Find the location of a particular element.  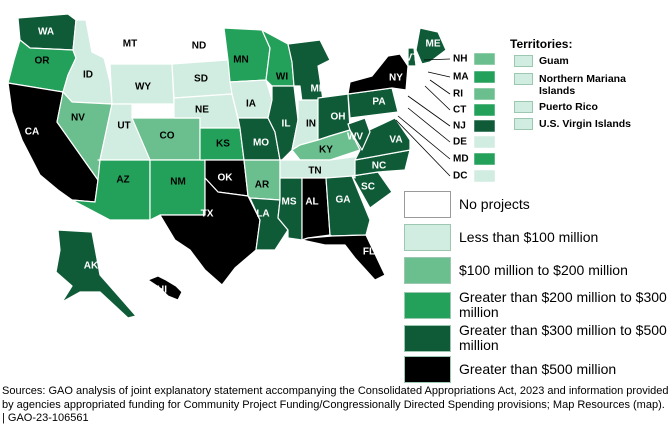

state-label-id: ID is located at coordinates (88, 75).